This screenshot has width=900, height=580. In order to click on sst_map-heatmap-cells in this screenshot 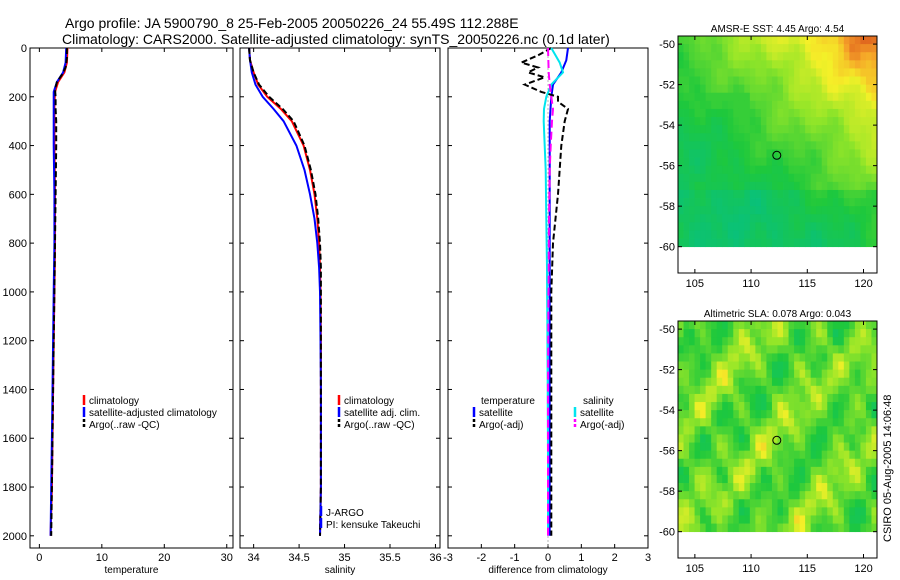, I will do `click(778, 142)`.